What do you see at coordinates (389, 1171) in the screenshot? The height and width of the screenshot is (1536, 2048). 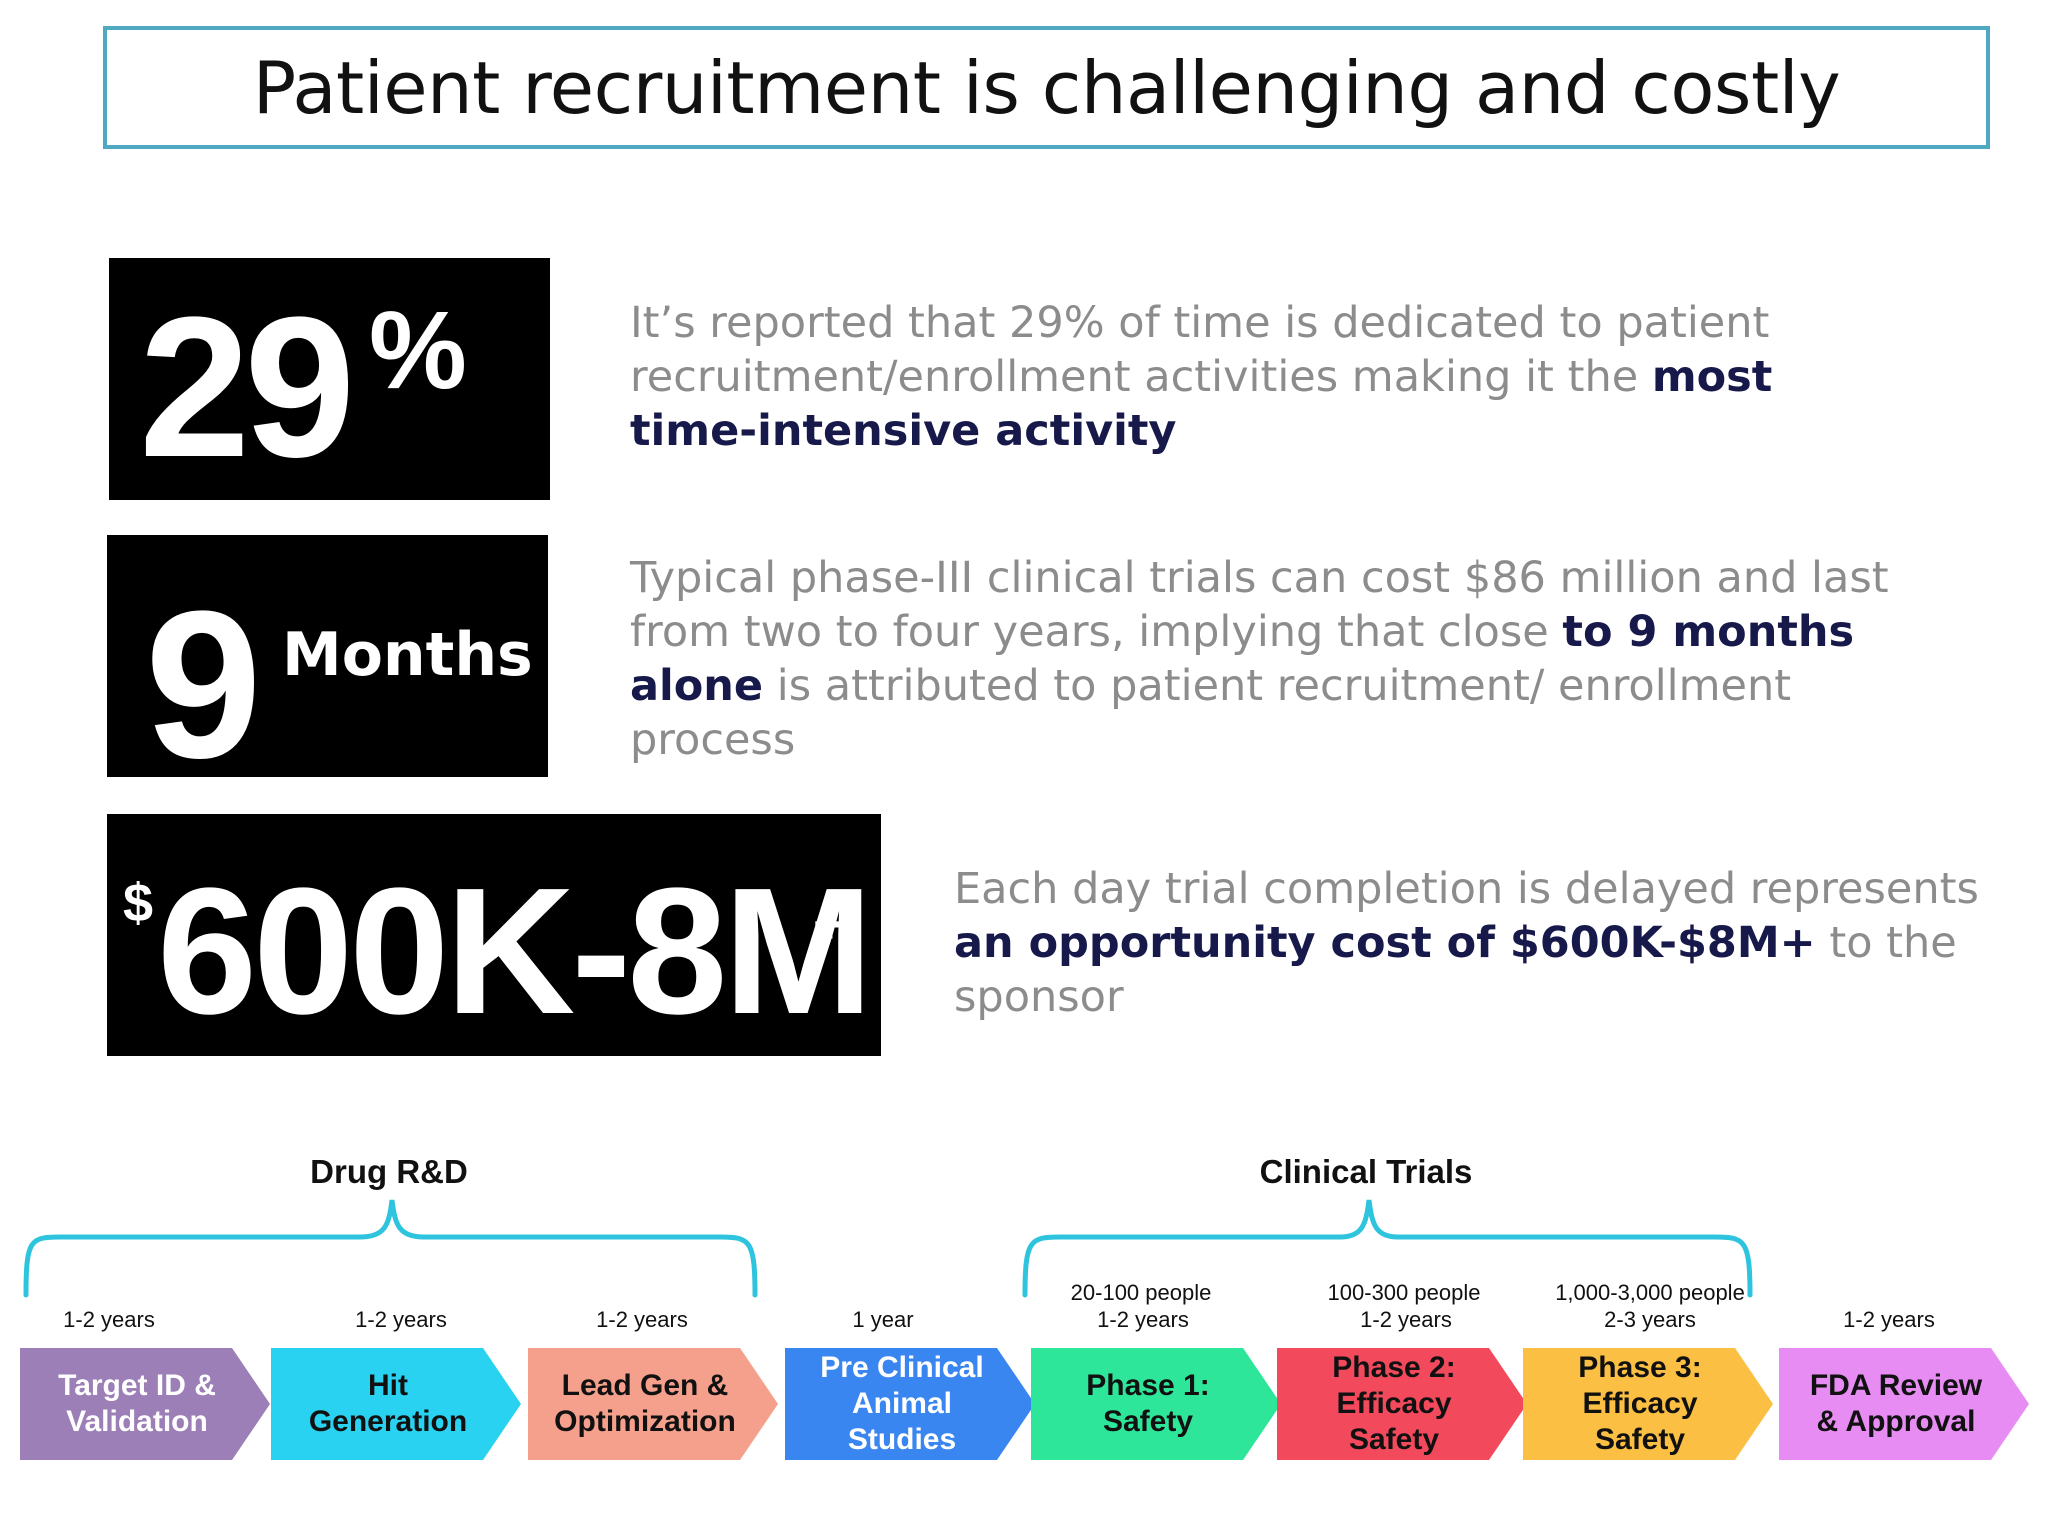 I see `group-label-drug-rd: Drug R&D` at bounding box center [389, 1171].